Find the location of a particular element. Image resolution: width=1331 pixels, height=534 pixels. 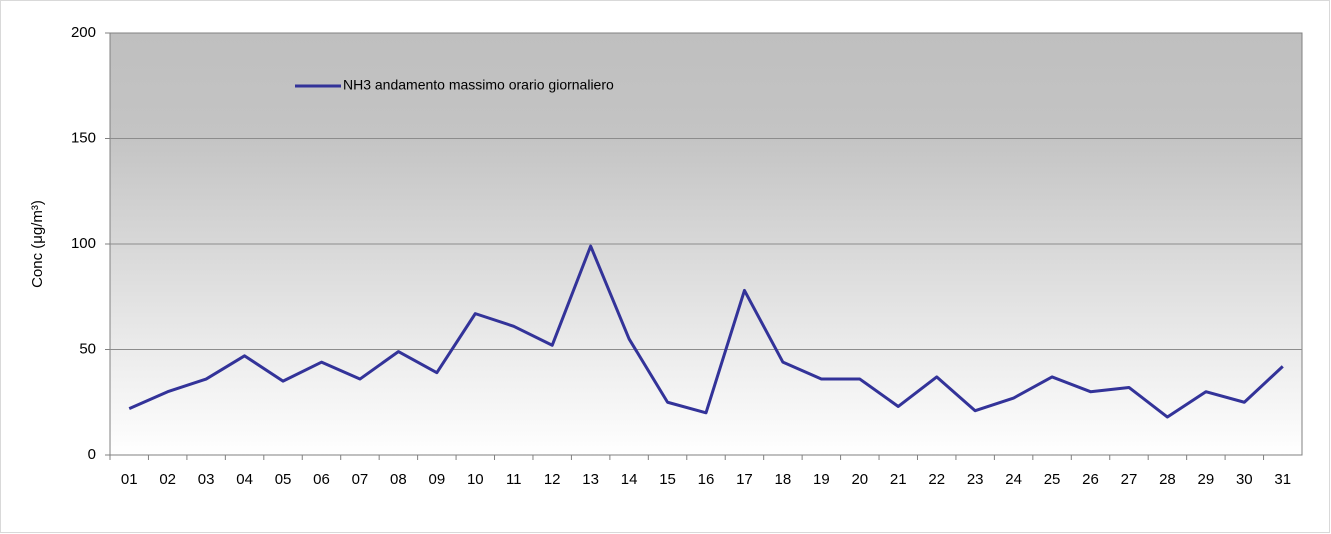

x-tick-label: 22 is located at coordinates (936, 479).